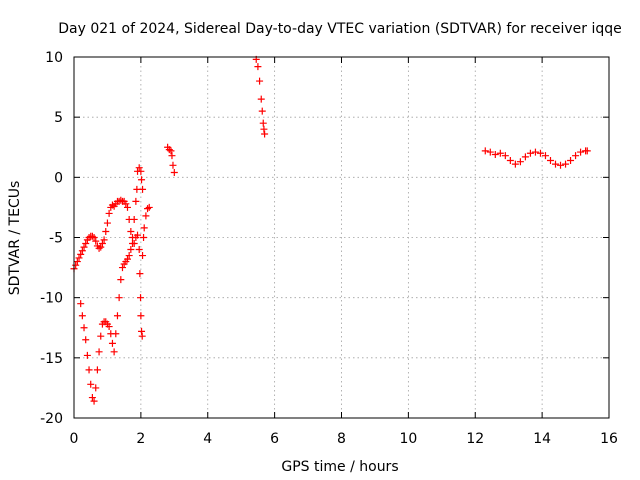 Image resolution: width=640 pixels, height=480 pixels. Describe the element at coordinates (408, 439) in the screenshot. I see `x-tick-label: 10` at that location.